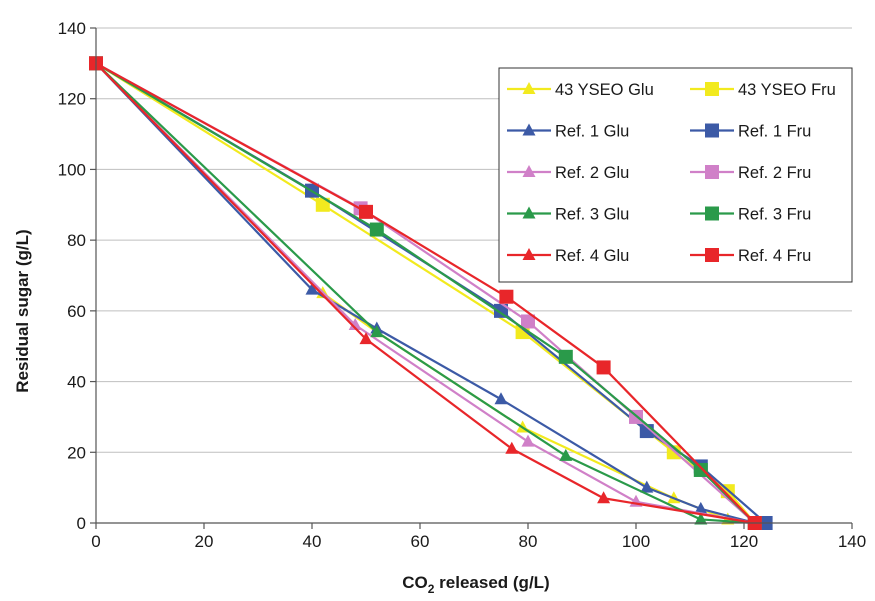 Image resolution: width=875 pixels, height=601 pixels. Describe the element at coordinates (72, 28) in the screenshot. I see `y-tick-label-140: 140` at that location.